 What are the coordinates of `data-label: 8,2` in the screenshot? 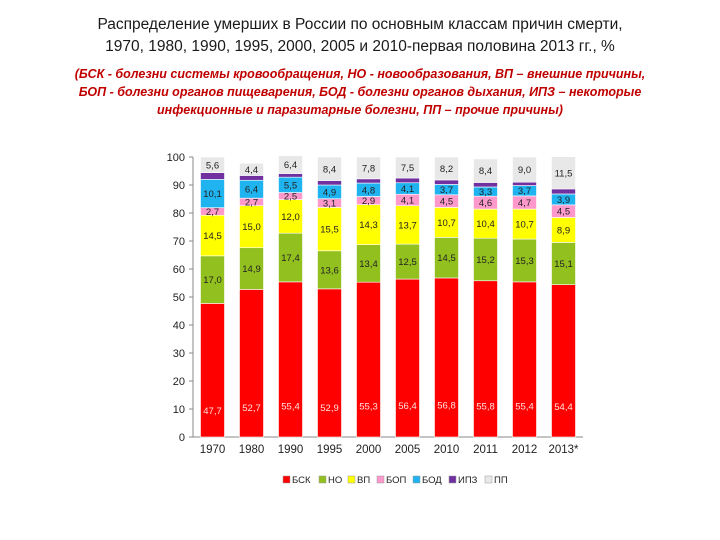 It's located at (446, 169).